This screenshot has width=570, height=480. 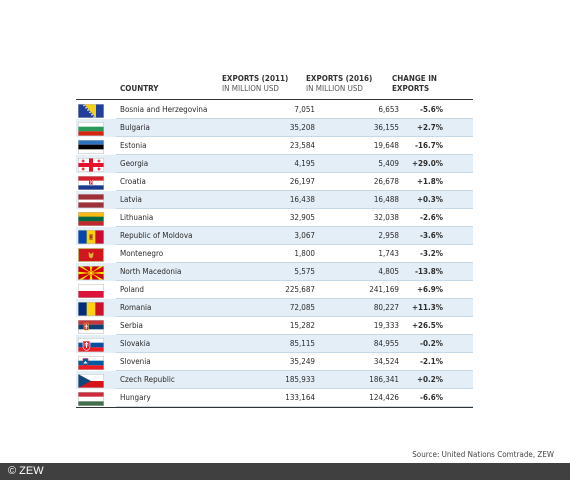 What do you see at coordinates (164, 109) in the screenshot?
I see `country-cell: Bosnia and Herzegovina` at bounding box center [164, 109].